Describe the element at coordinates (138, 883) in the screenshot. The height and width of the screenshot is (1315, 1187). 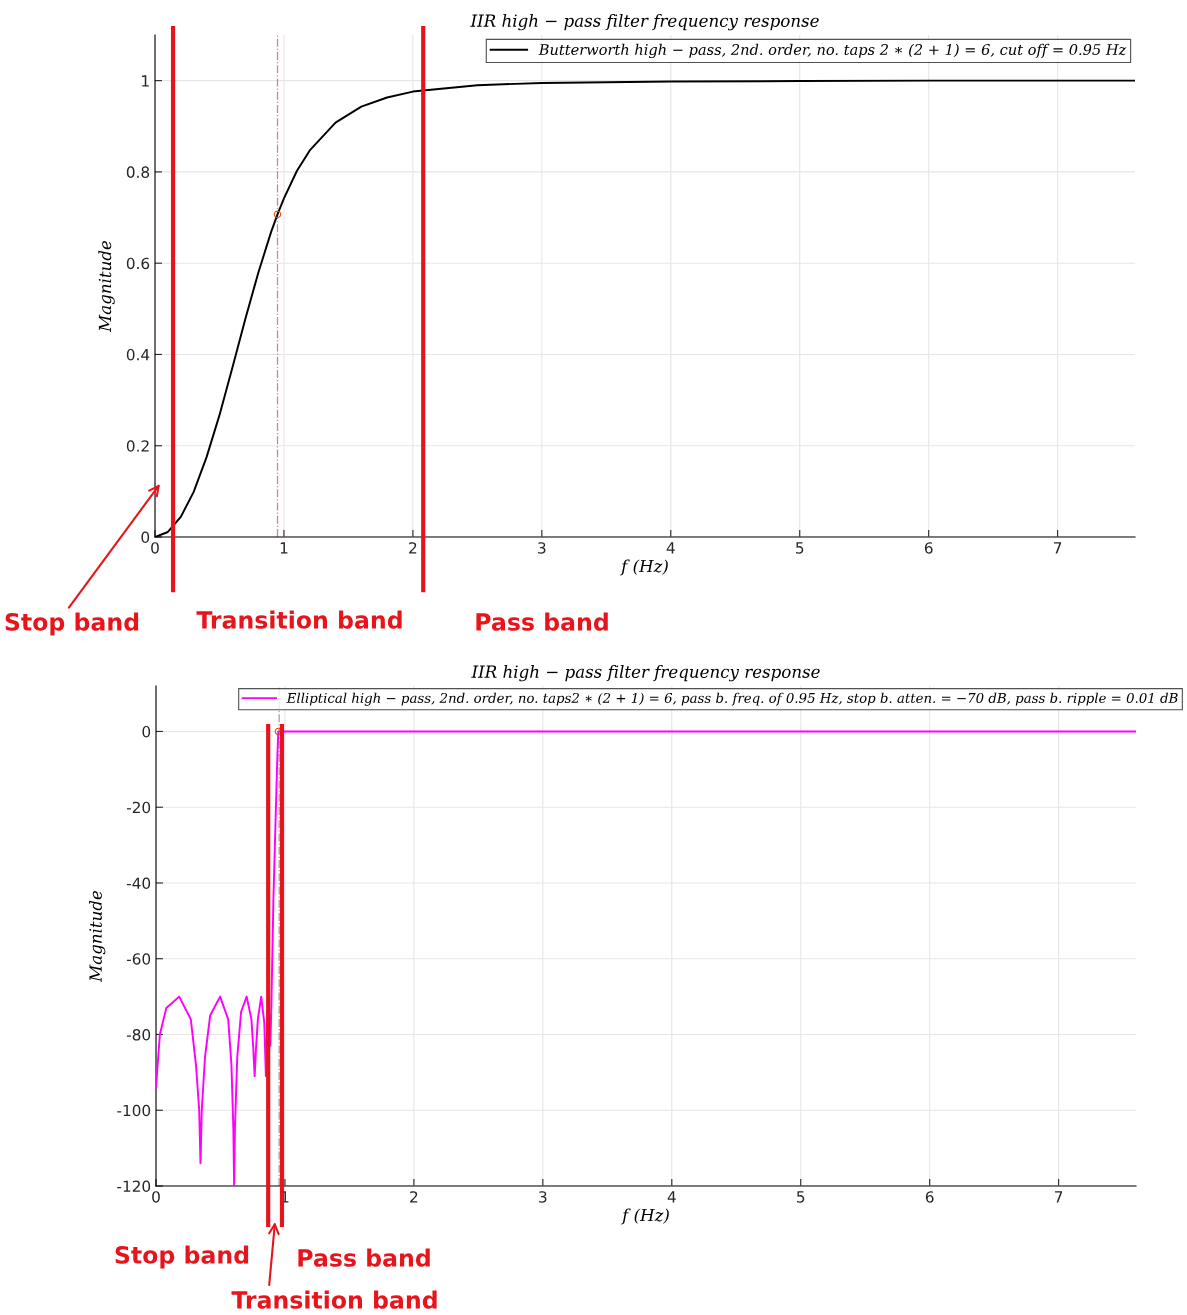
I see `y-tick-label: -40` at that location.